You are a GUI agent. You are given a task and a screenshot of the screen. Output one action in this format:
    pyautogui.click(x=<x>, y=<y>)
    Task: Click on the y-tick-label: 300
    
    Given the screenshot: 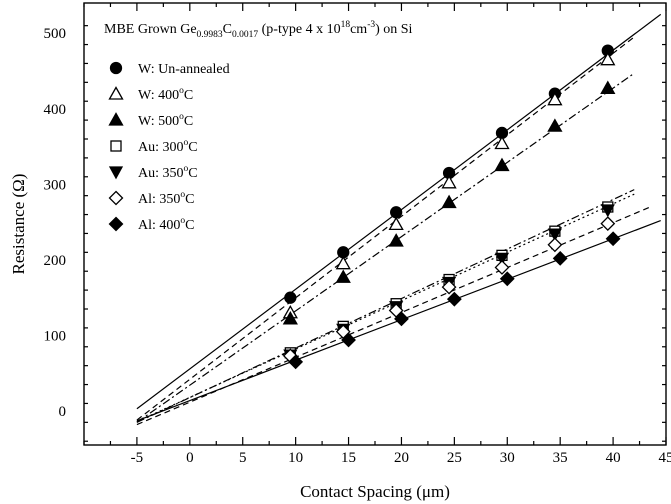 What is the action you would take?
    pyautogui.click(x=55, y=185)
    